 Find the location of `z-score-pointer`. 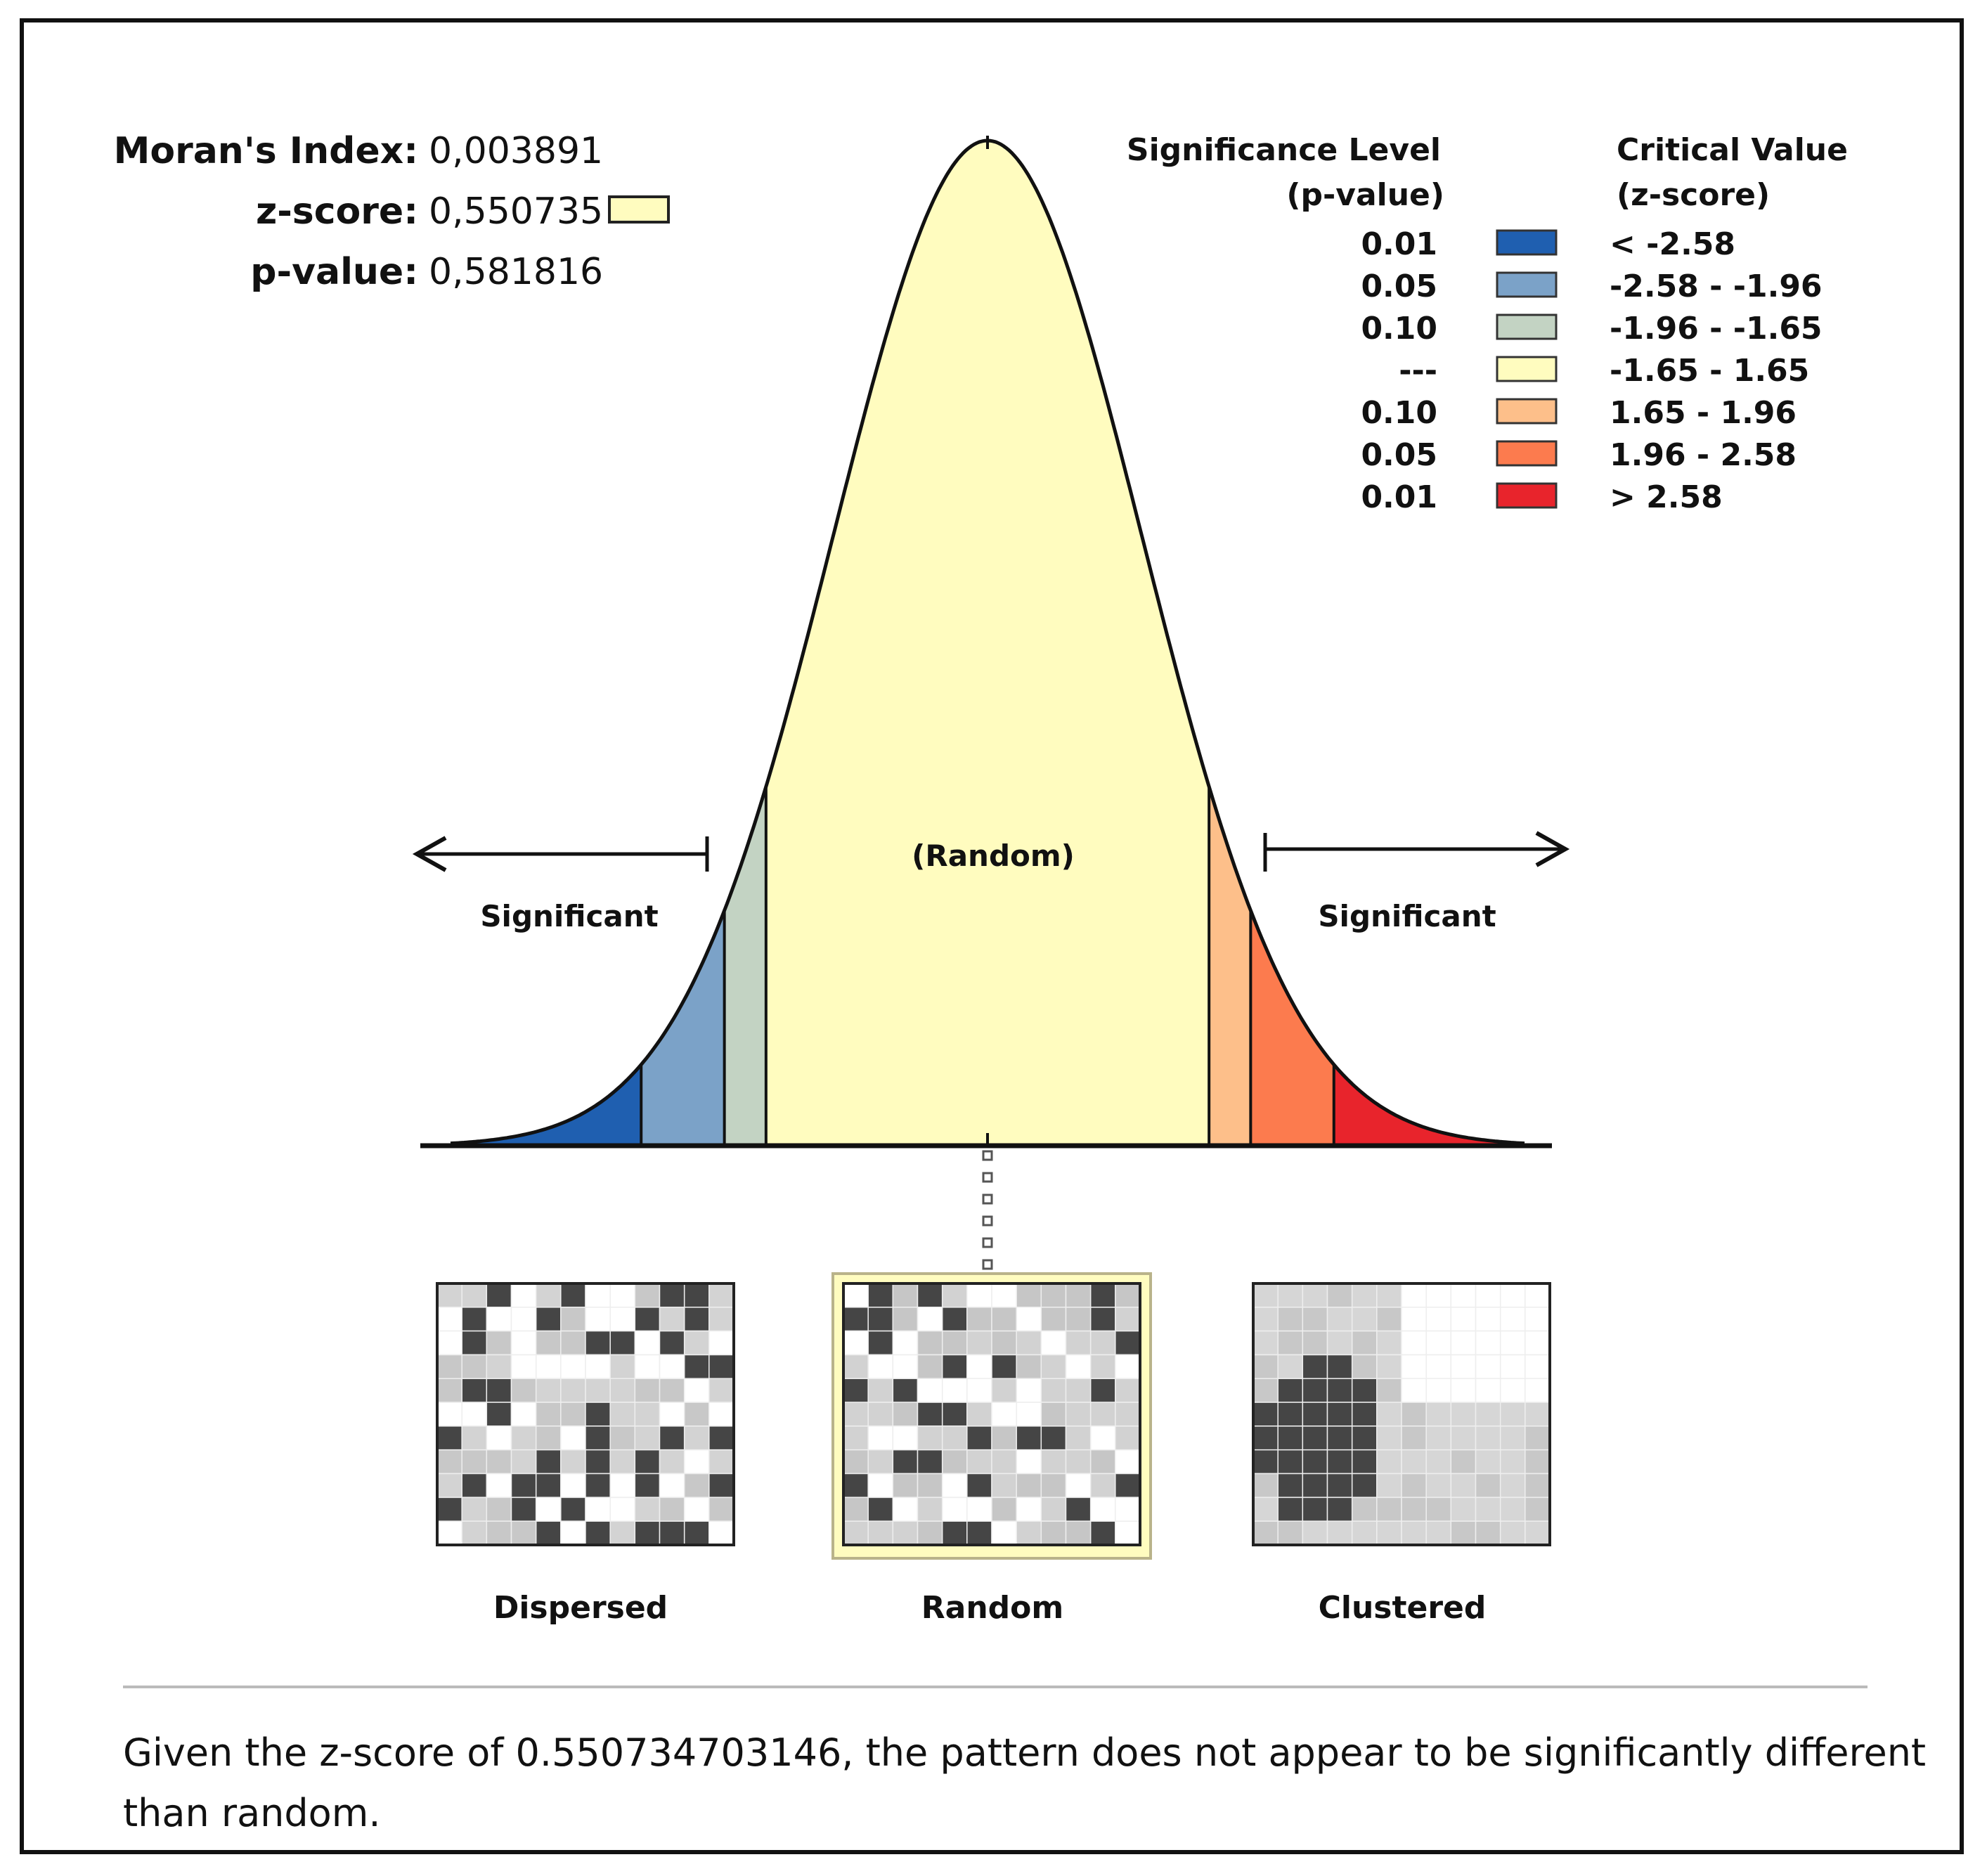

z-score-pointer is located at coordinates (988, 1210).